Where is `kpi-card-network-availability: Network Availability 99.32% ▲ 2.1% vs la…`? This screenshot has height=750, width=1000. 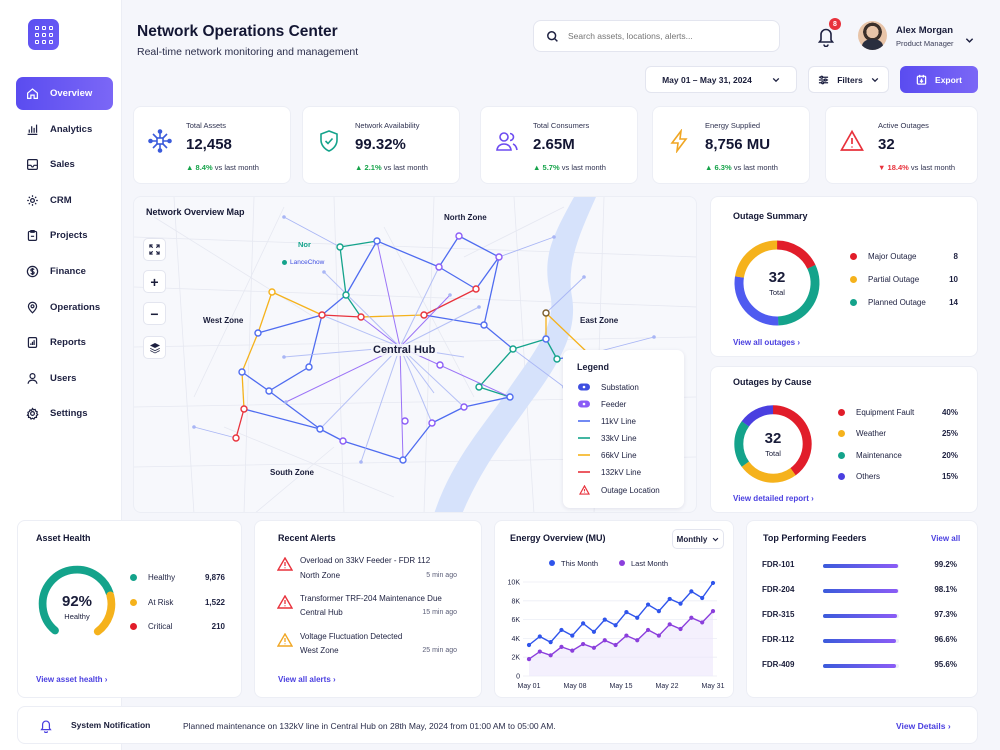 kpi-card-network-availability: Network Availability 99.32% ▲ 2.1% vs la… is located at coordinates (381, 145).